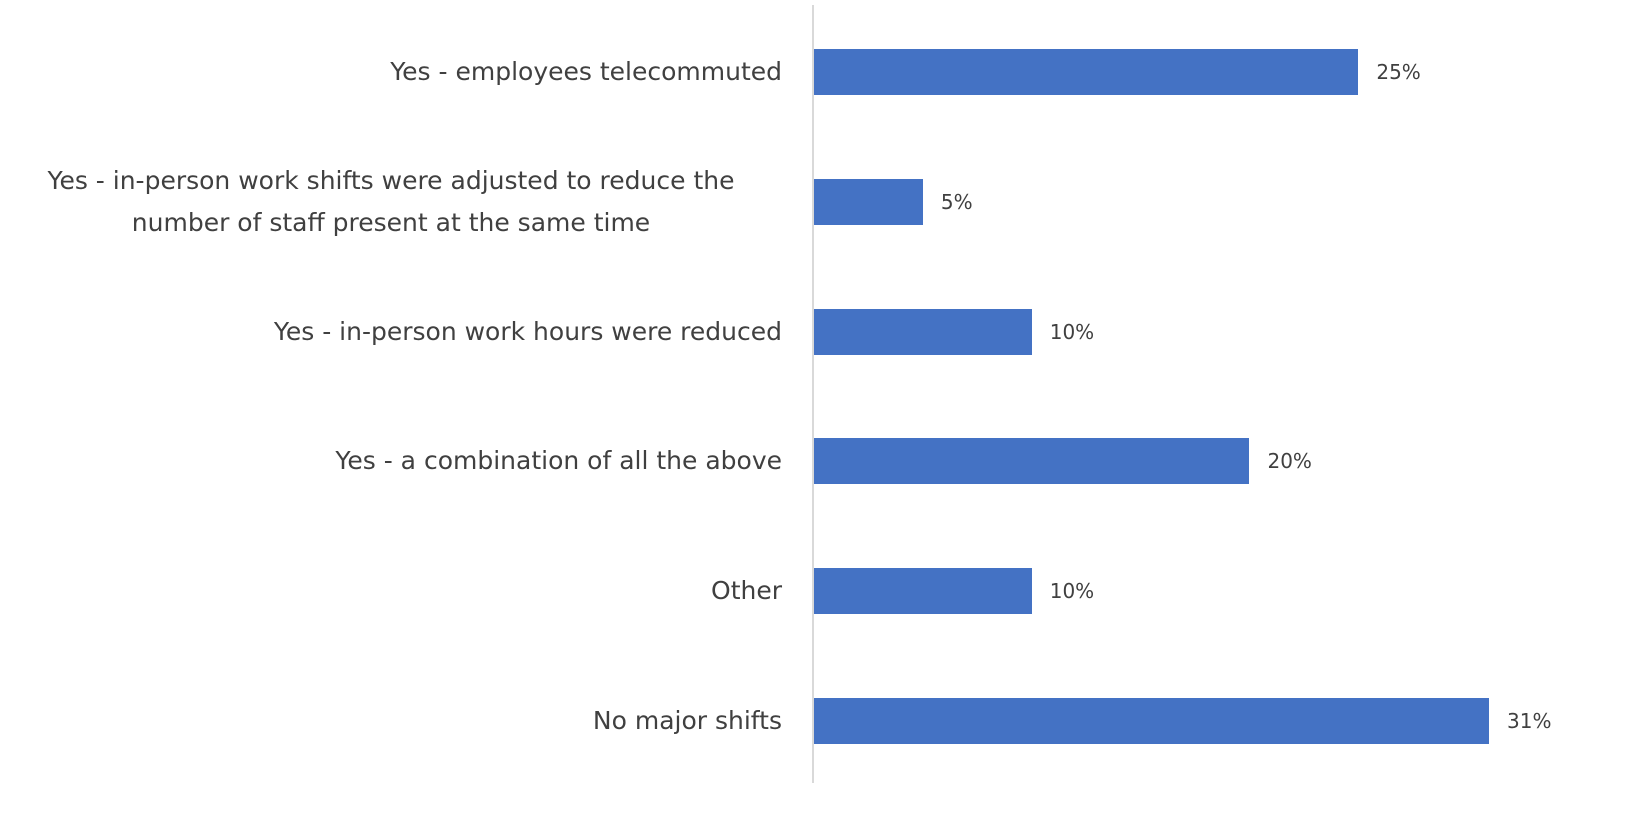 The image size is (1632, 815). I want to click on category-label: No major shifts, so click(687, 720).